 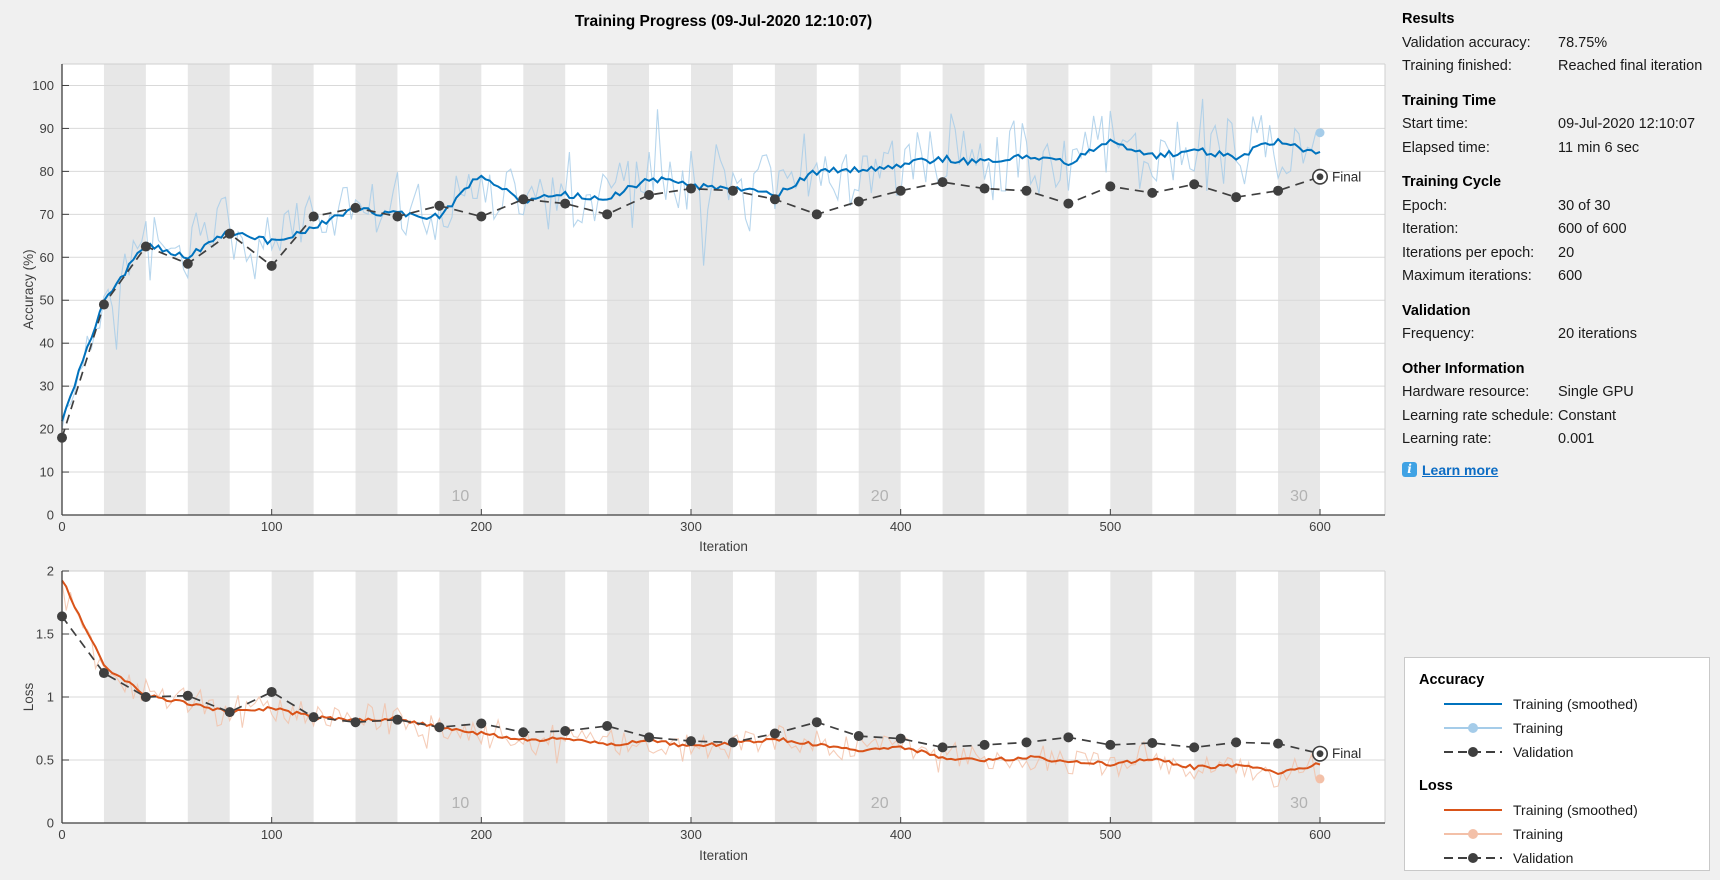 What do you see at coordinates (1428, 19) in the screenshot?
I see `section-header: Results` at bounding box center [1428, 19].